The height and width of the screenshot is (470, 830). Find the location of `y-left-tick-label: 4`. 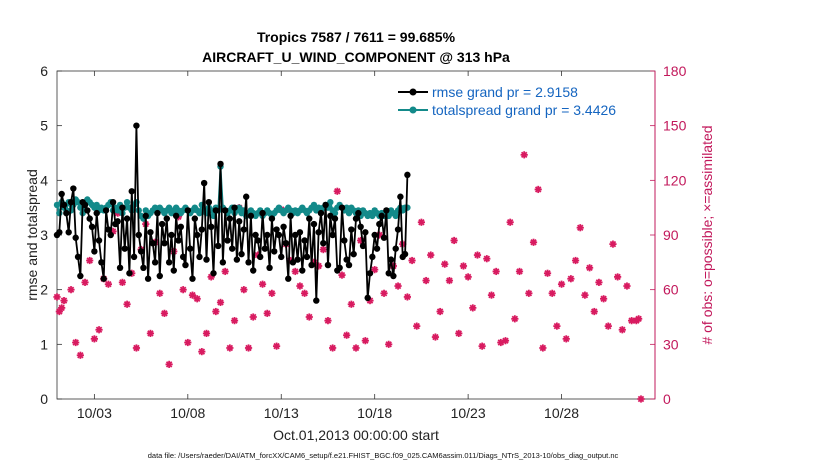

y-left-tick-label: 4 is located at coordinates (44, 180).